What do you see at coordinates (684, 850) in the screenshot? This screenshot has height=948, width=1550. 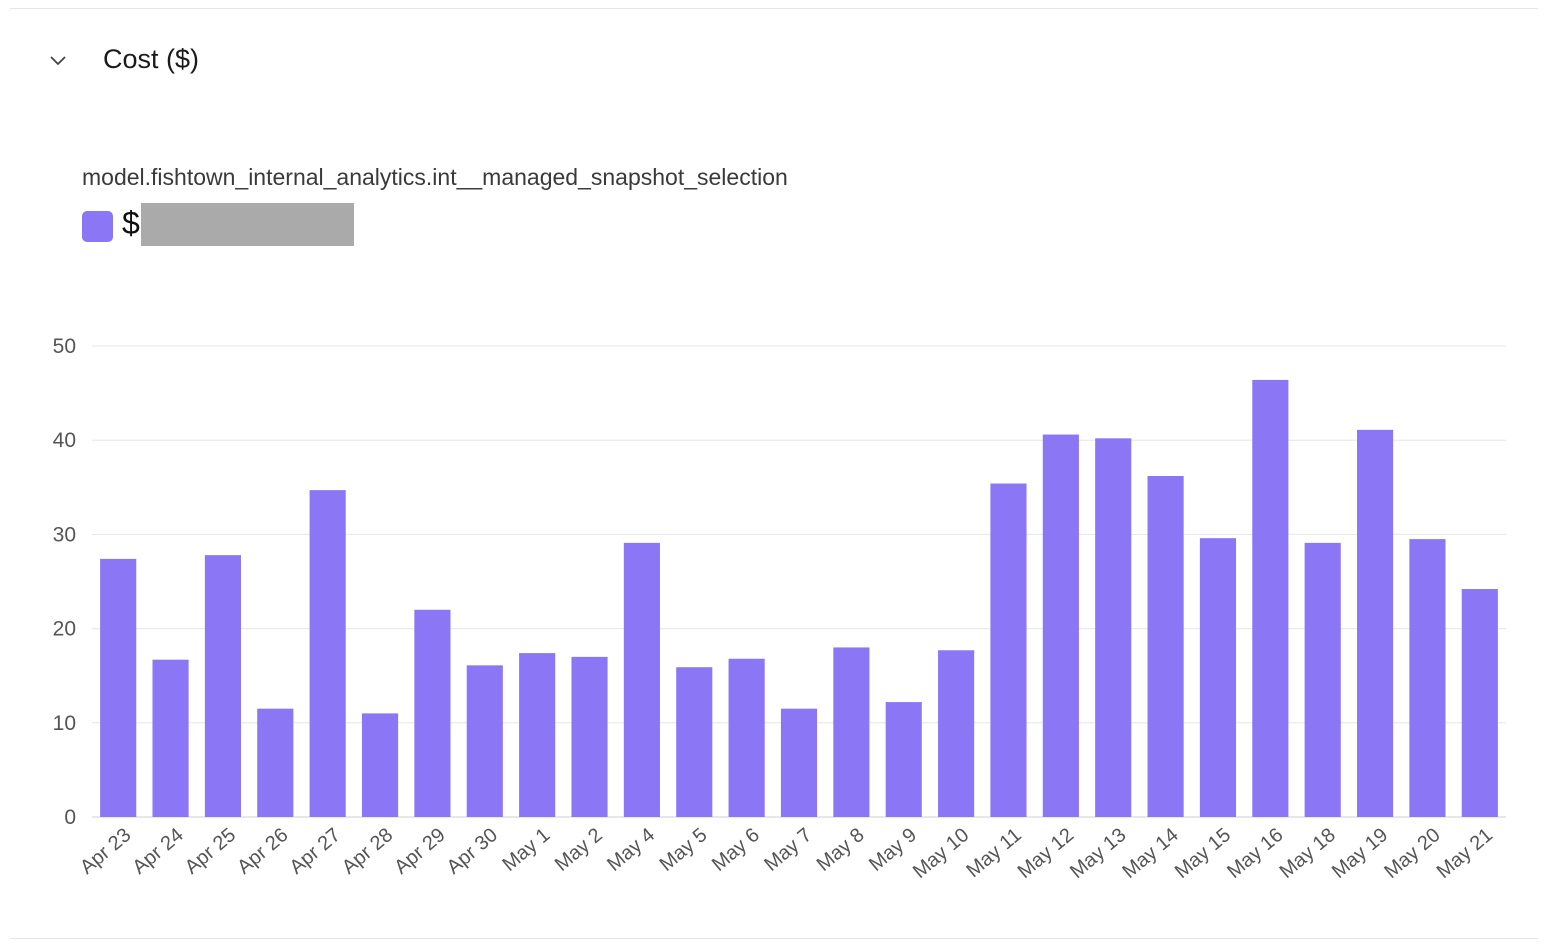 I see `x-tick-label: May 5` at bounding box center [684, 850].